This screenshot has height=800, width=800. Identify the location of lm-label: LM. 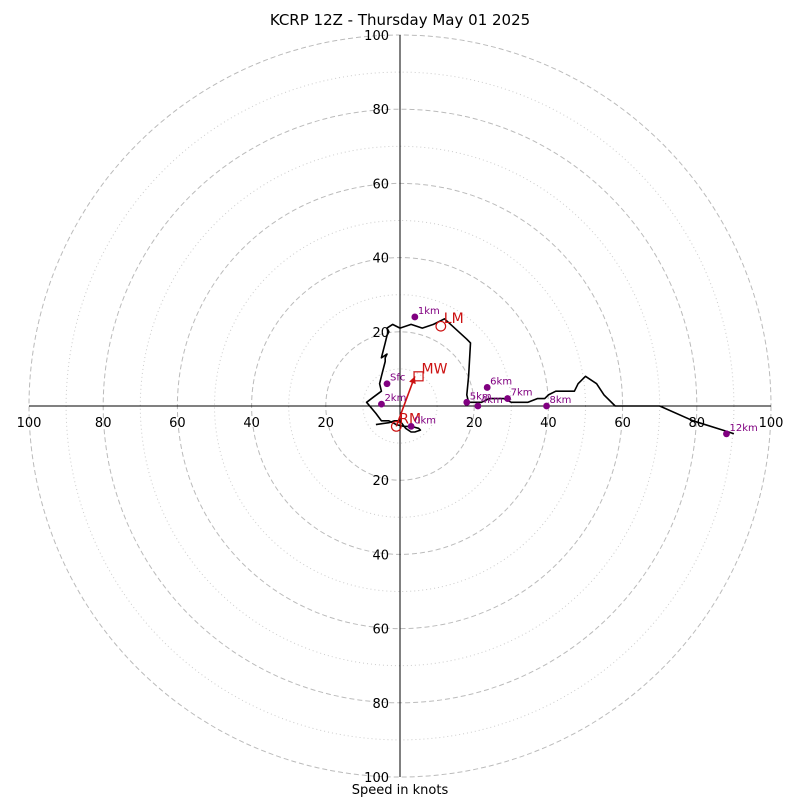
(454, 319).